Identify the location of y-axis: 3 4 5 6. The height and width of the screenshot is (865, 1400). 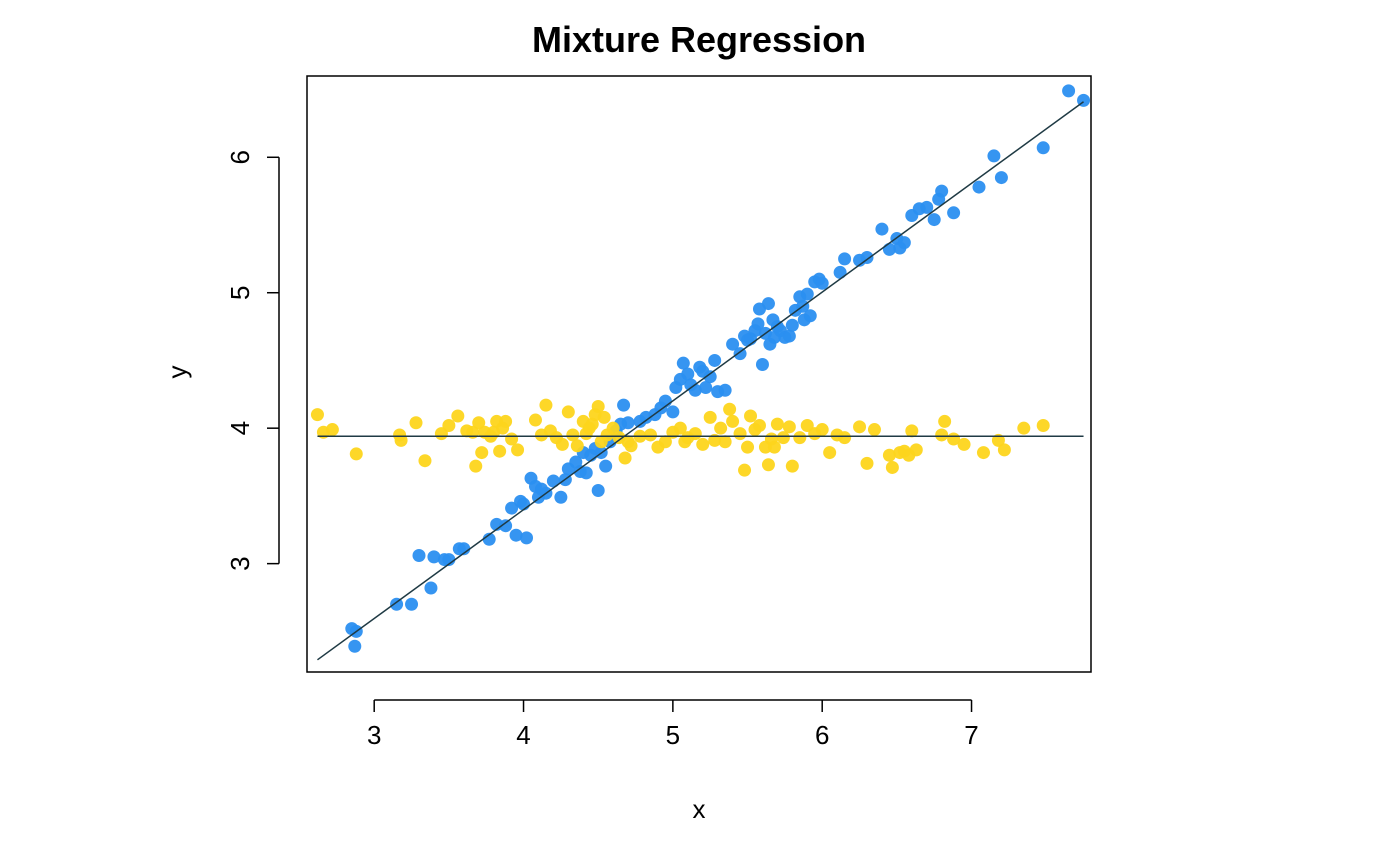
(252, 360).